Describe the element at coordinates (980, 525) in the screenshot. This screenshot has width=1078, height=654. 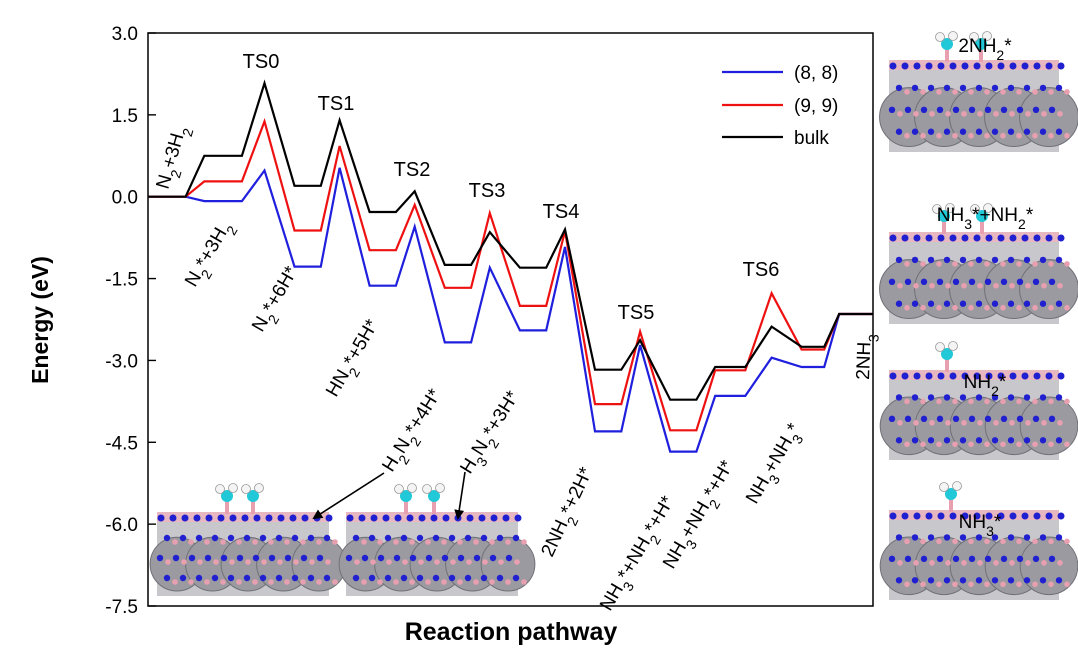
I see `panel-label: NH3*` at that location.